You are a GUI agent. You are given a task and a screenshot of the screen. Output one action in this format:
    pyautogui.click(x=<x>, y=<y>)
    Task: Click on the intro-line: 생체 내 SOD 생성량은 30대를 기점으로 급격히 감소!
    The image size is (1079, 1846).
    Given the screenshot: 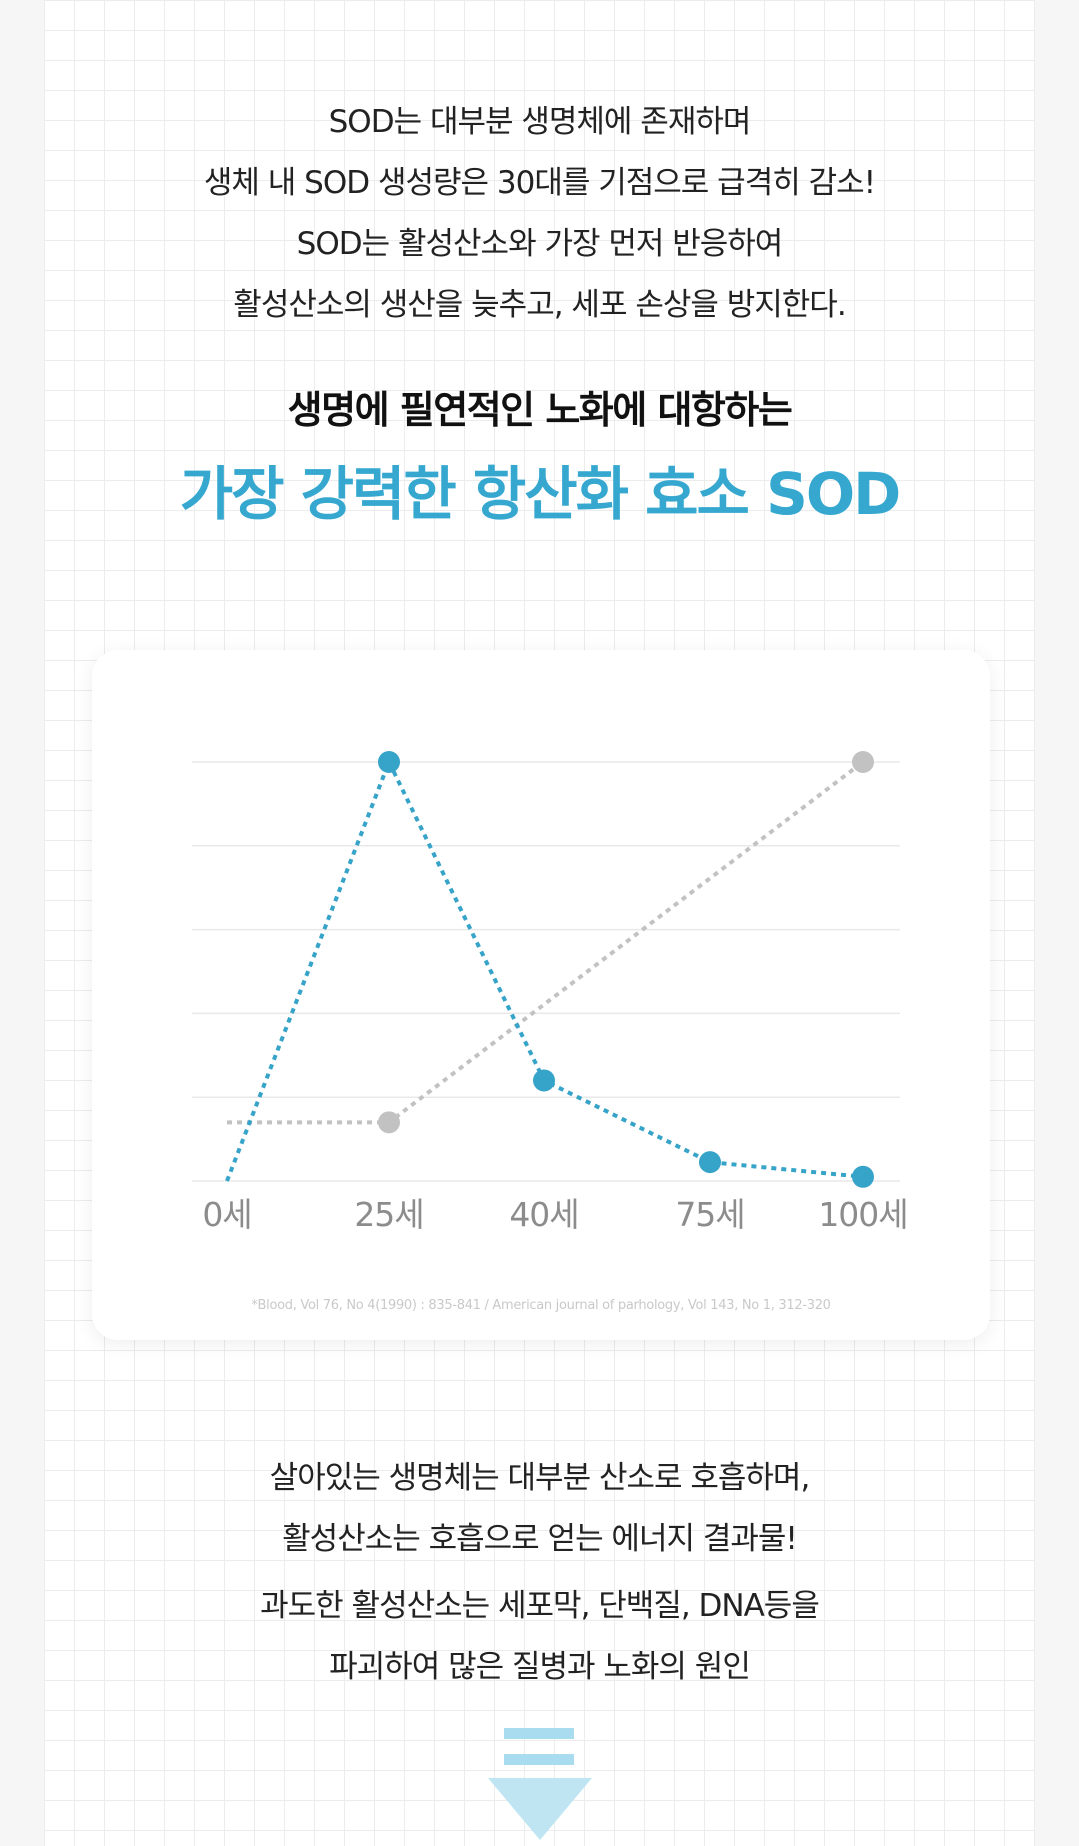 What is the action you would take?
    pyautogui.click(x=539, y=183)
    